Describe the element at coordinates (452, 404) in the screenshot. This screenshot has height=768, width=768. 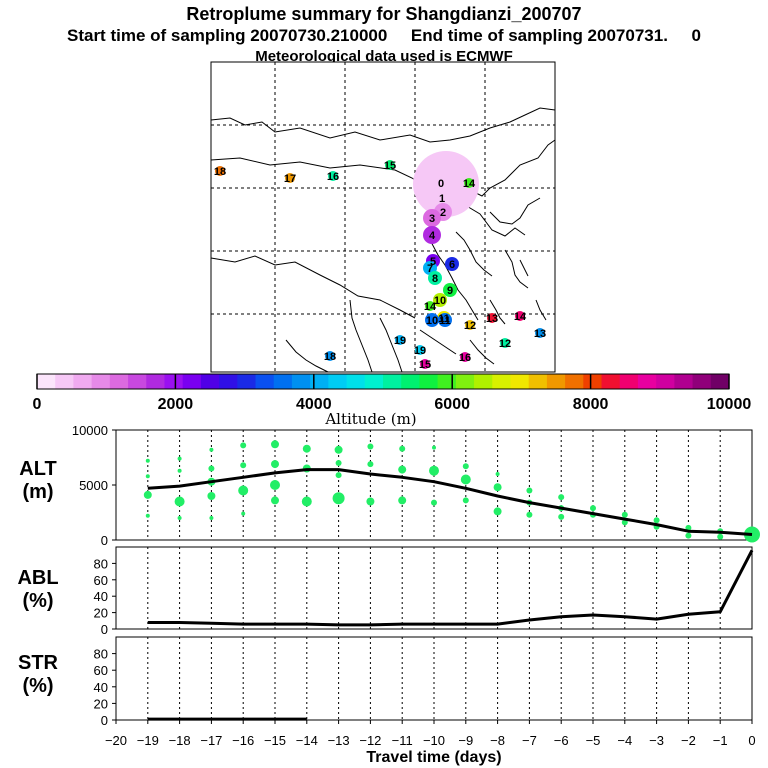
I see `colorbar-tick-label: 6000` at that location.